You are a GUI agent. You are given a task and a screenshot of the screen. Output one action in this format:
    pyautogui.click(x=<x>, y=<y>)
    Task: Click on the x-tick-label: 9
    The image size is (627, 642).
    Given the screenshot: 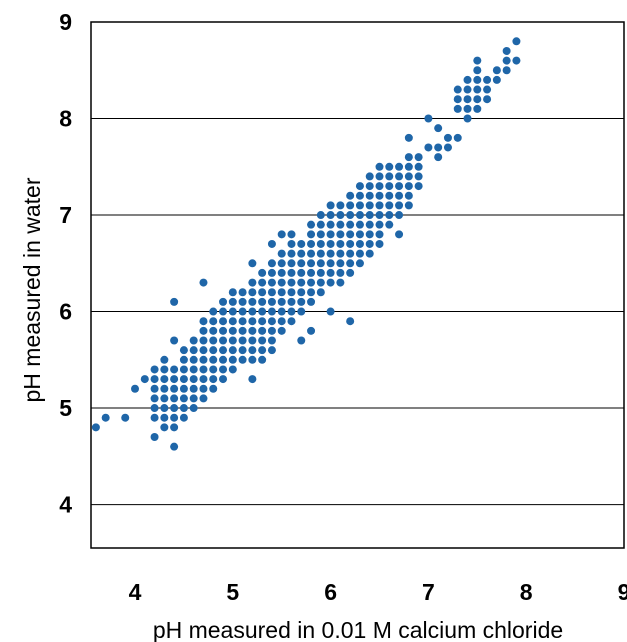 What is the action you would take?
    pyautogui.click(x=622, y=592)
    